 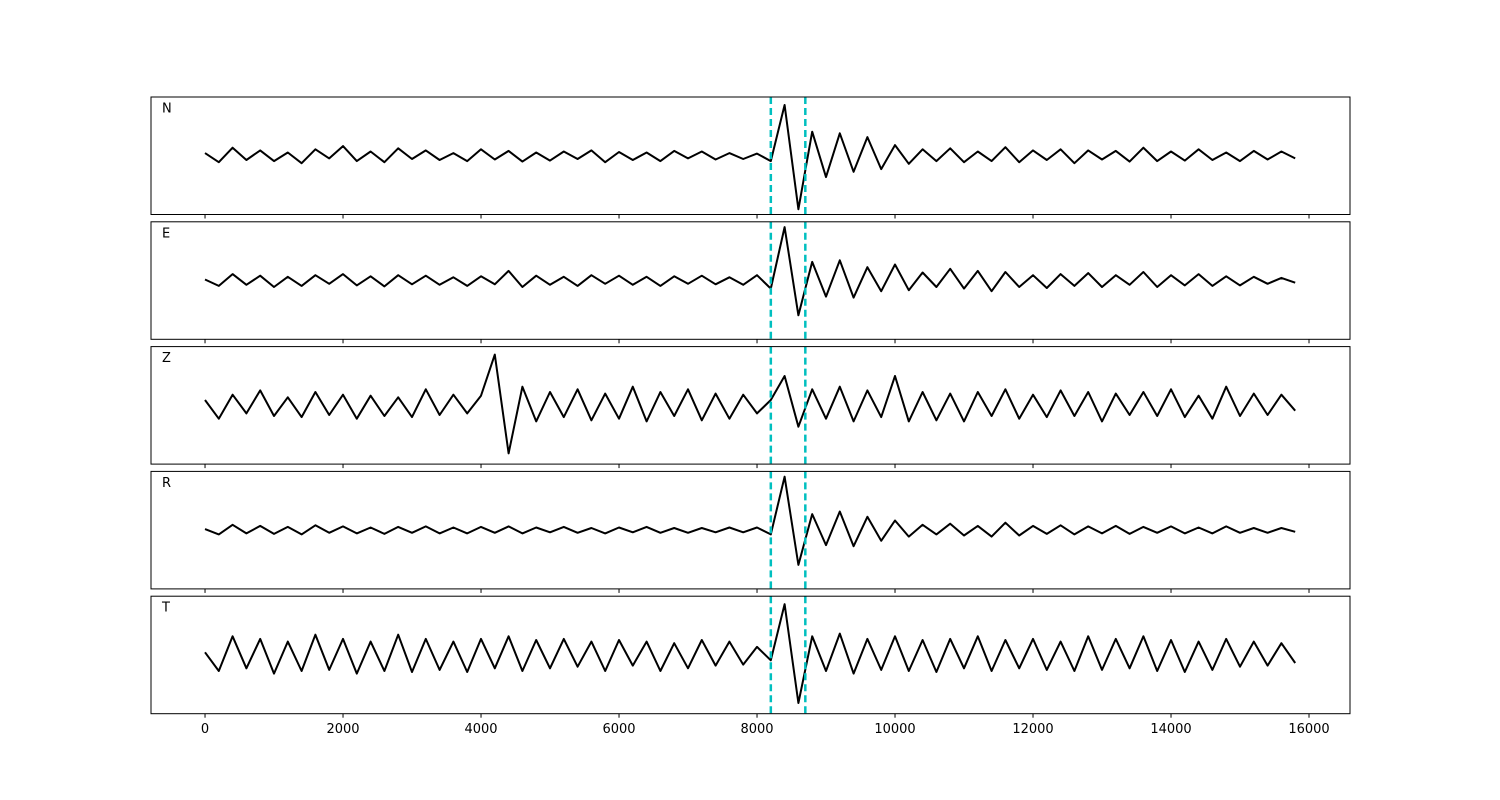 What do you see at coordinates (894, 729) in the screenshot?
I see `x-tick-label: 10000` at bounding box center [894, 729].